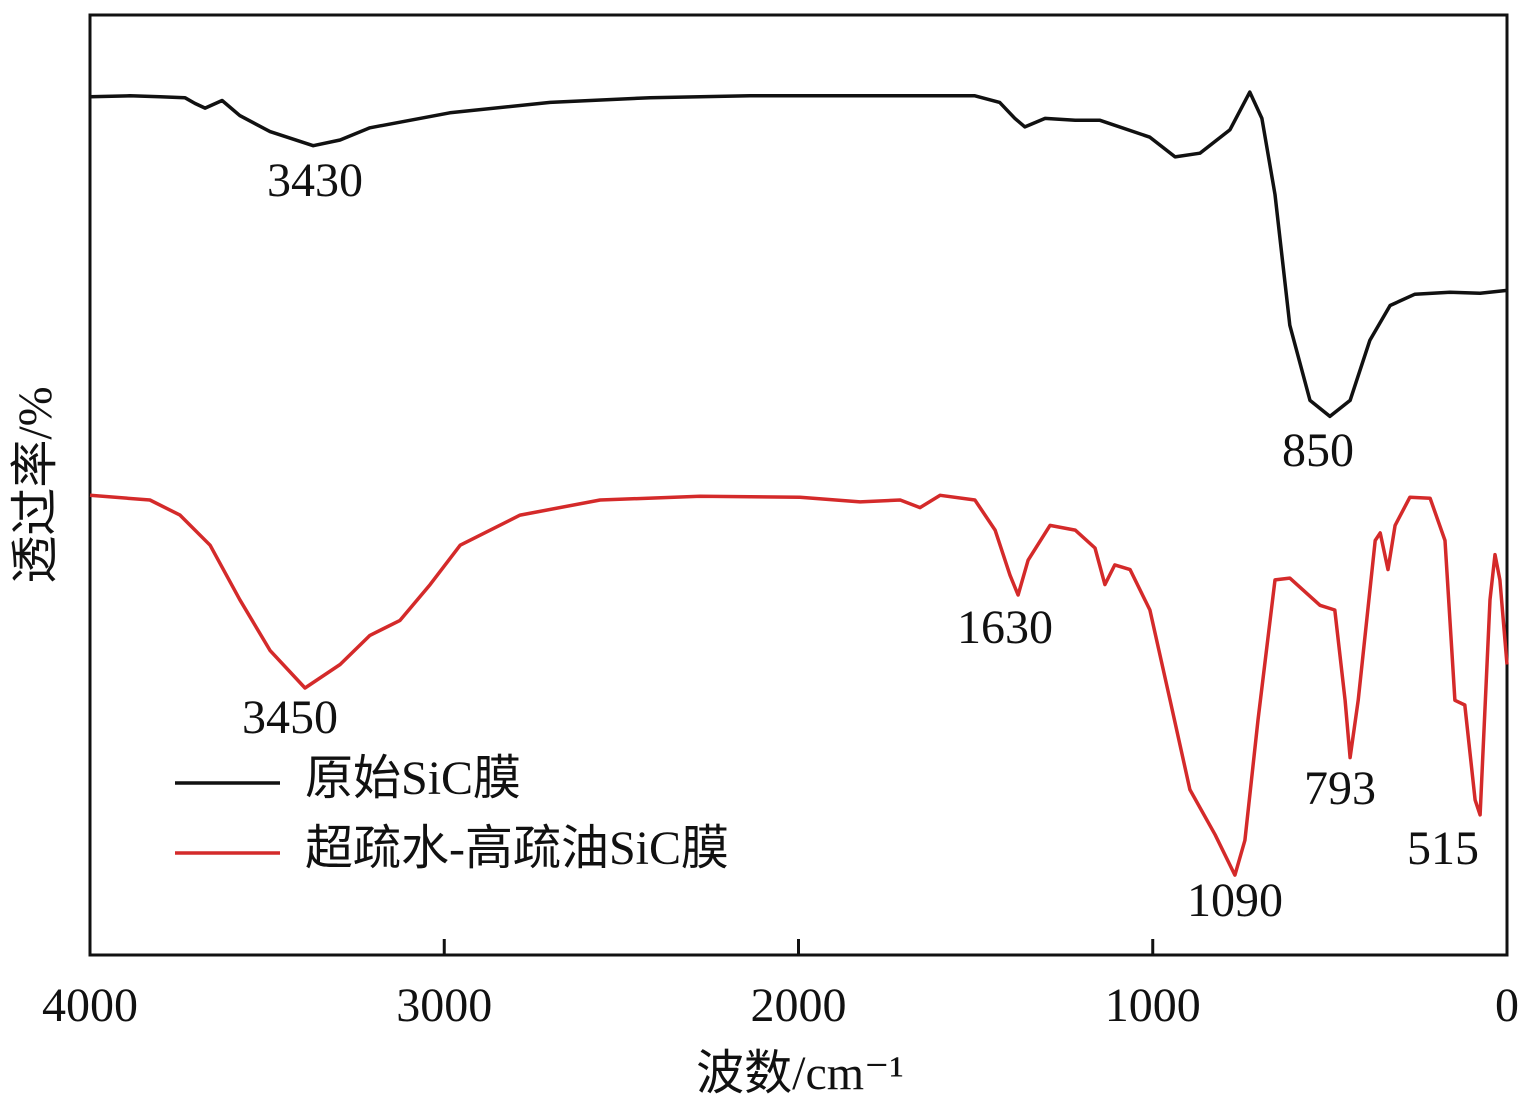 The width and height of the screenshot is (1530, 1116). What do you see at coordinates (1340, 788) in the screenshot?
I see `peak-annotation: 793` at bounding box center [1340, 788].